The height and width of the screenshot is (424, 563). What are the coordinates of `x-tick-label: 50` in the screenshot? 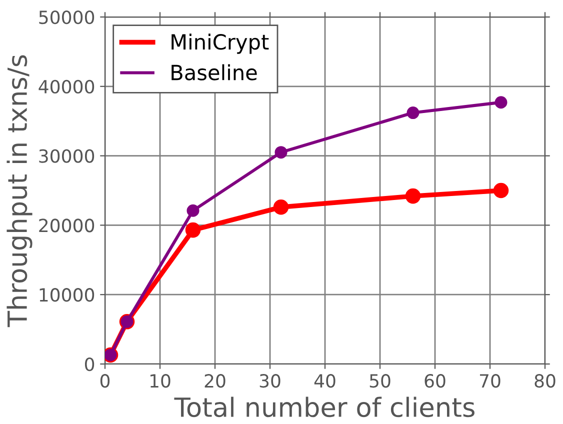 It's located at (380, 381).